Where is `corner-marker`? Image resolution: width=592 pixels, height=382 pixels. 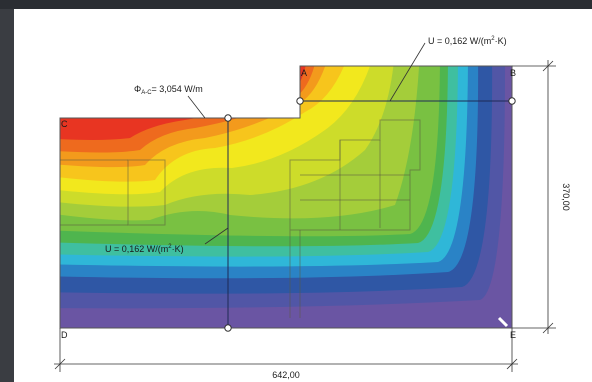
corner-marker is located at coordinates (503, 322).